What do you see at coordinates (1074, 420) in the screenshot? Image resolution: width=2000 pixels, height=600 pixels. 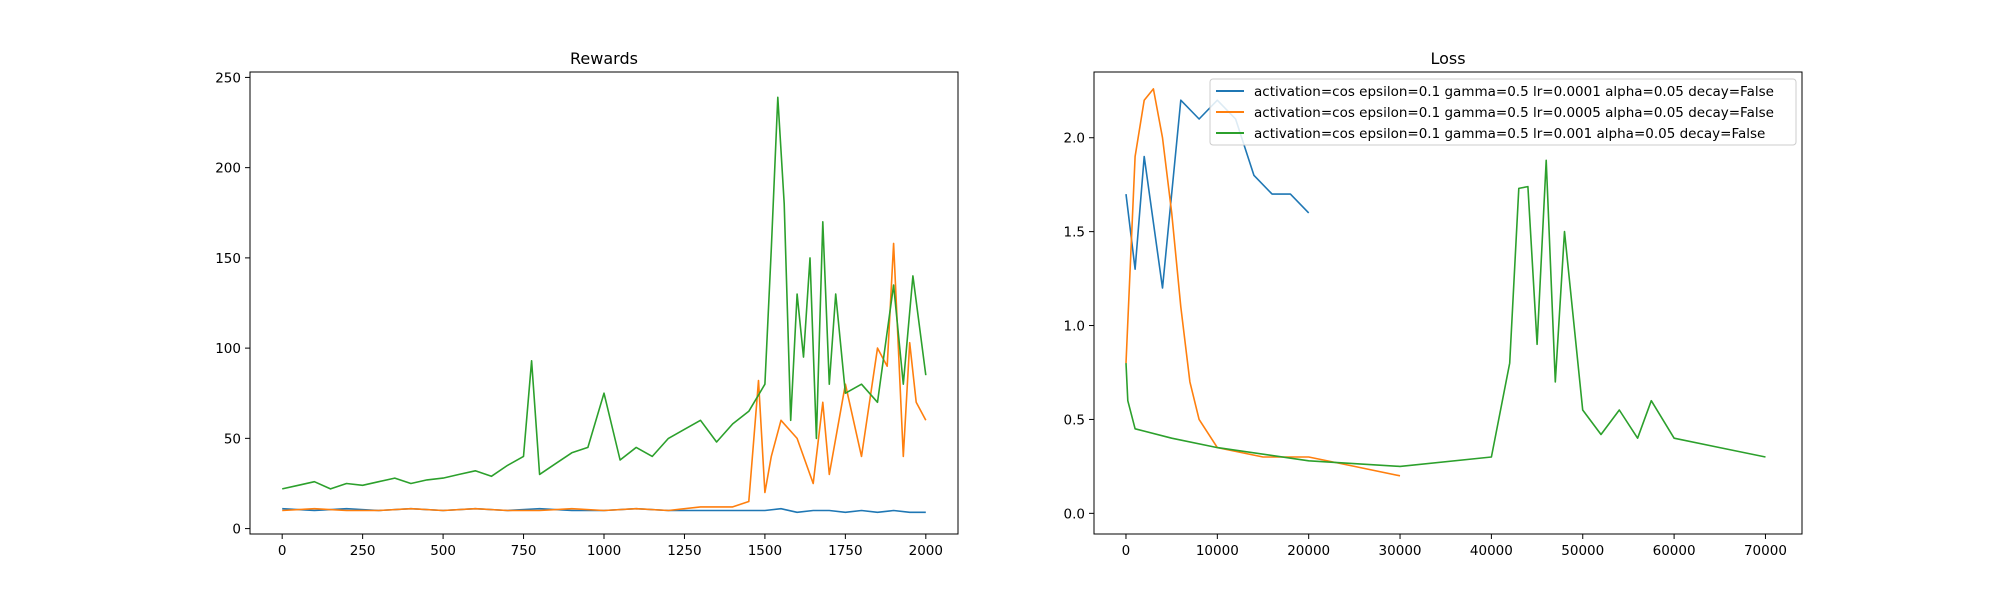 I see `y-tick-label-1-1: 0.5` at bounding box center [1074, 420].